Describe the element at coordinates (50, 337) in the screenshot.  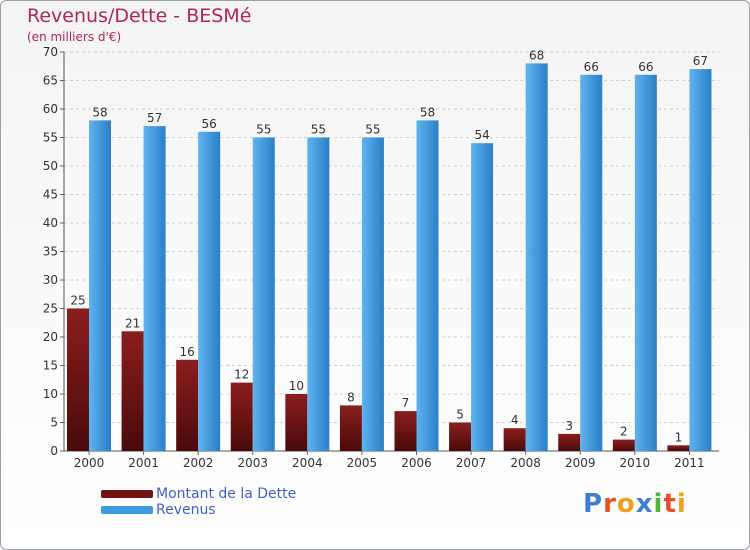
I see `y-tick-label: 20` at that location.